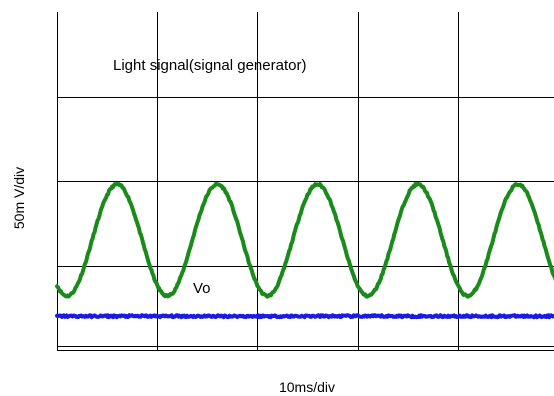  Describe the element at coordinates (202, 288) in the screenshot. I see `trace-label-vo: Vo` at that location.